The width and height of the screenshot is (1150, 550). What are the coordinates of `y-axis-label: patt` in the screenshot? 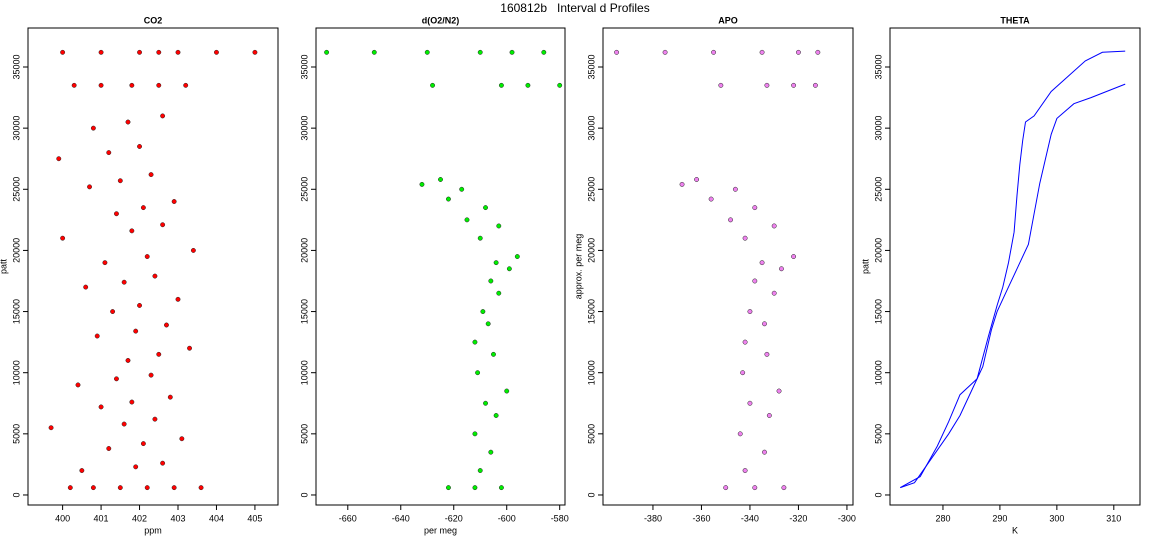 It's located at (865, 266).